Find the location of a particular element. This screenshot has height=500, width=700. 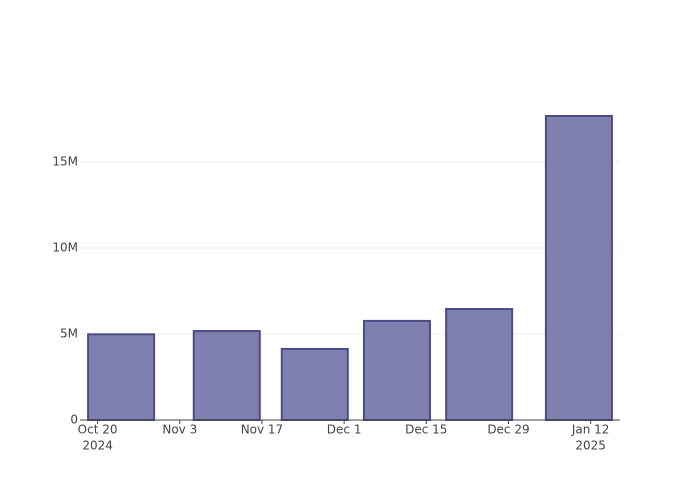

x-tick-label: Oct 20 is located at coordinates (98, 430).